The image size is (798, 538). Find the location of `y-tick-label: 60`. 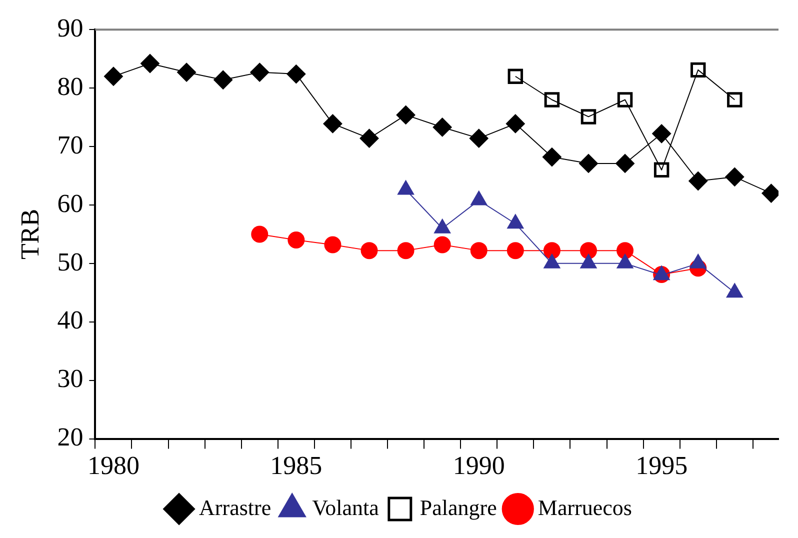

y-tick-label: 60 is located at coordinates (70, 203).